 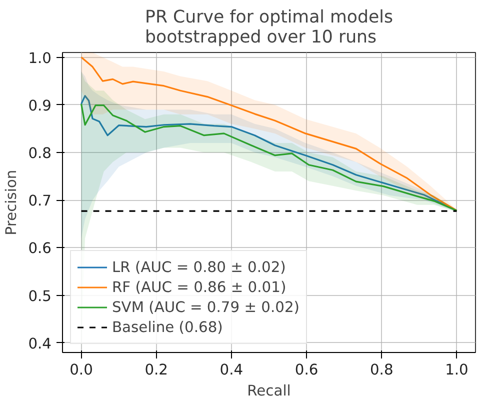 What do you see at coordinates (306, 370) in the screenshot?
I see `x-tick-label: 0.6` at bounding box center [306, 370].